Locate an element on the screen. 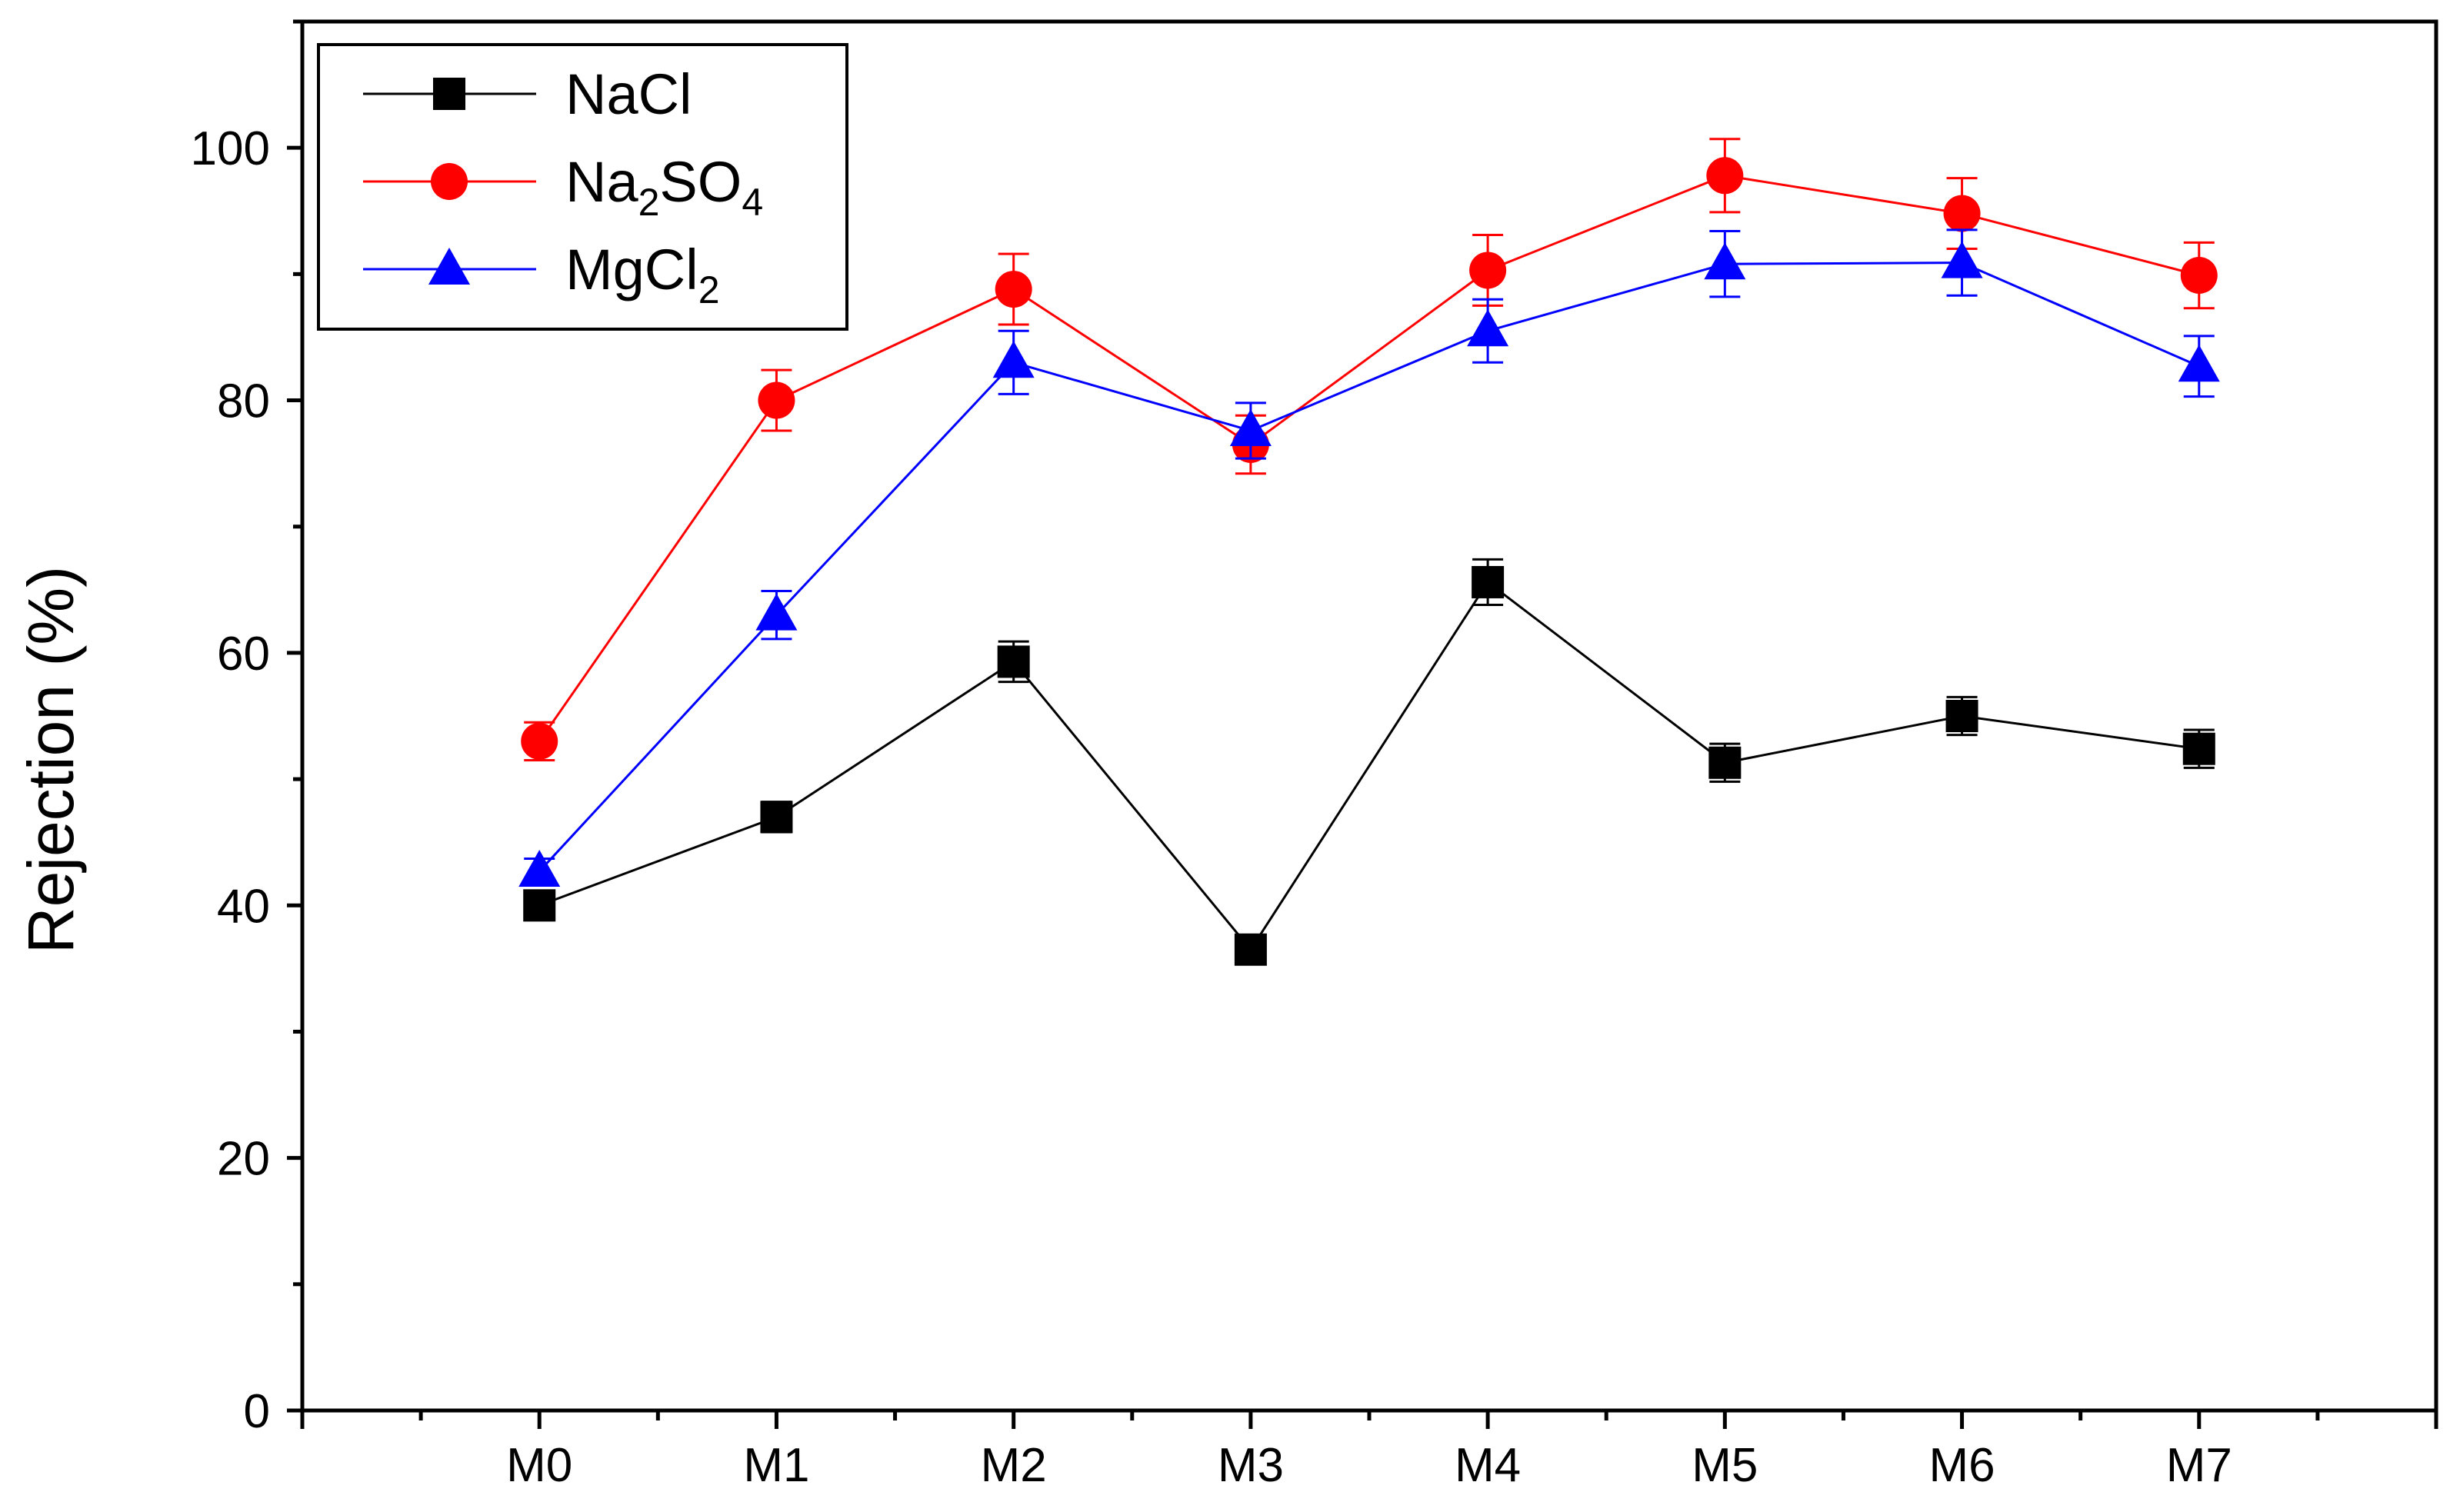 This screenshot has height=1512, width=2450. legend-label-text: MgCl is located at coordinates (632, 269).